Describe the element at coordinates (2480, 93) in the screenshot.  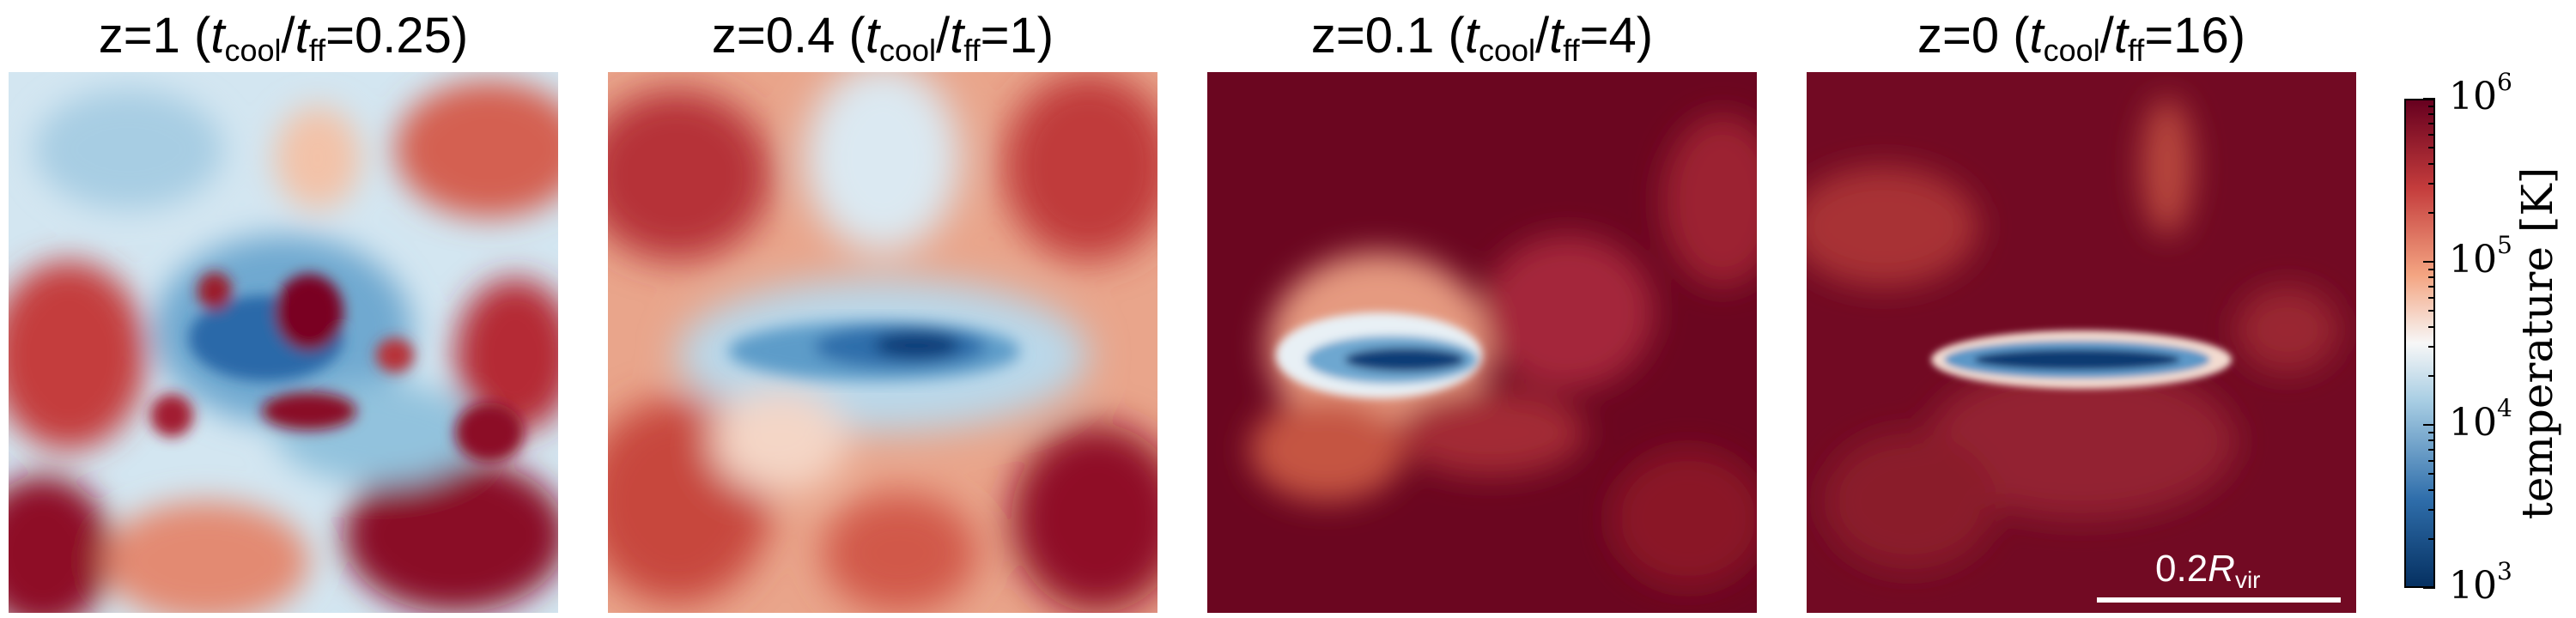
I see `colorbar-tick-label: 10⁶` at that location.